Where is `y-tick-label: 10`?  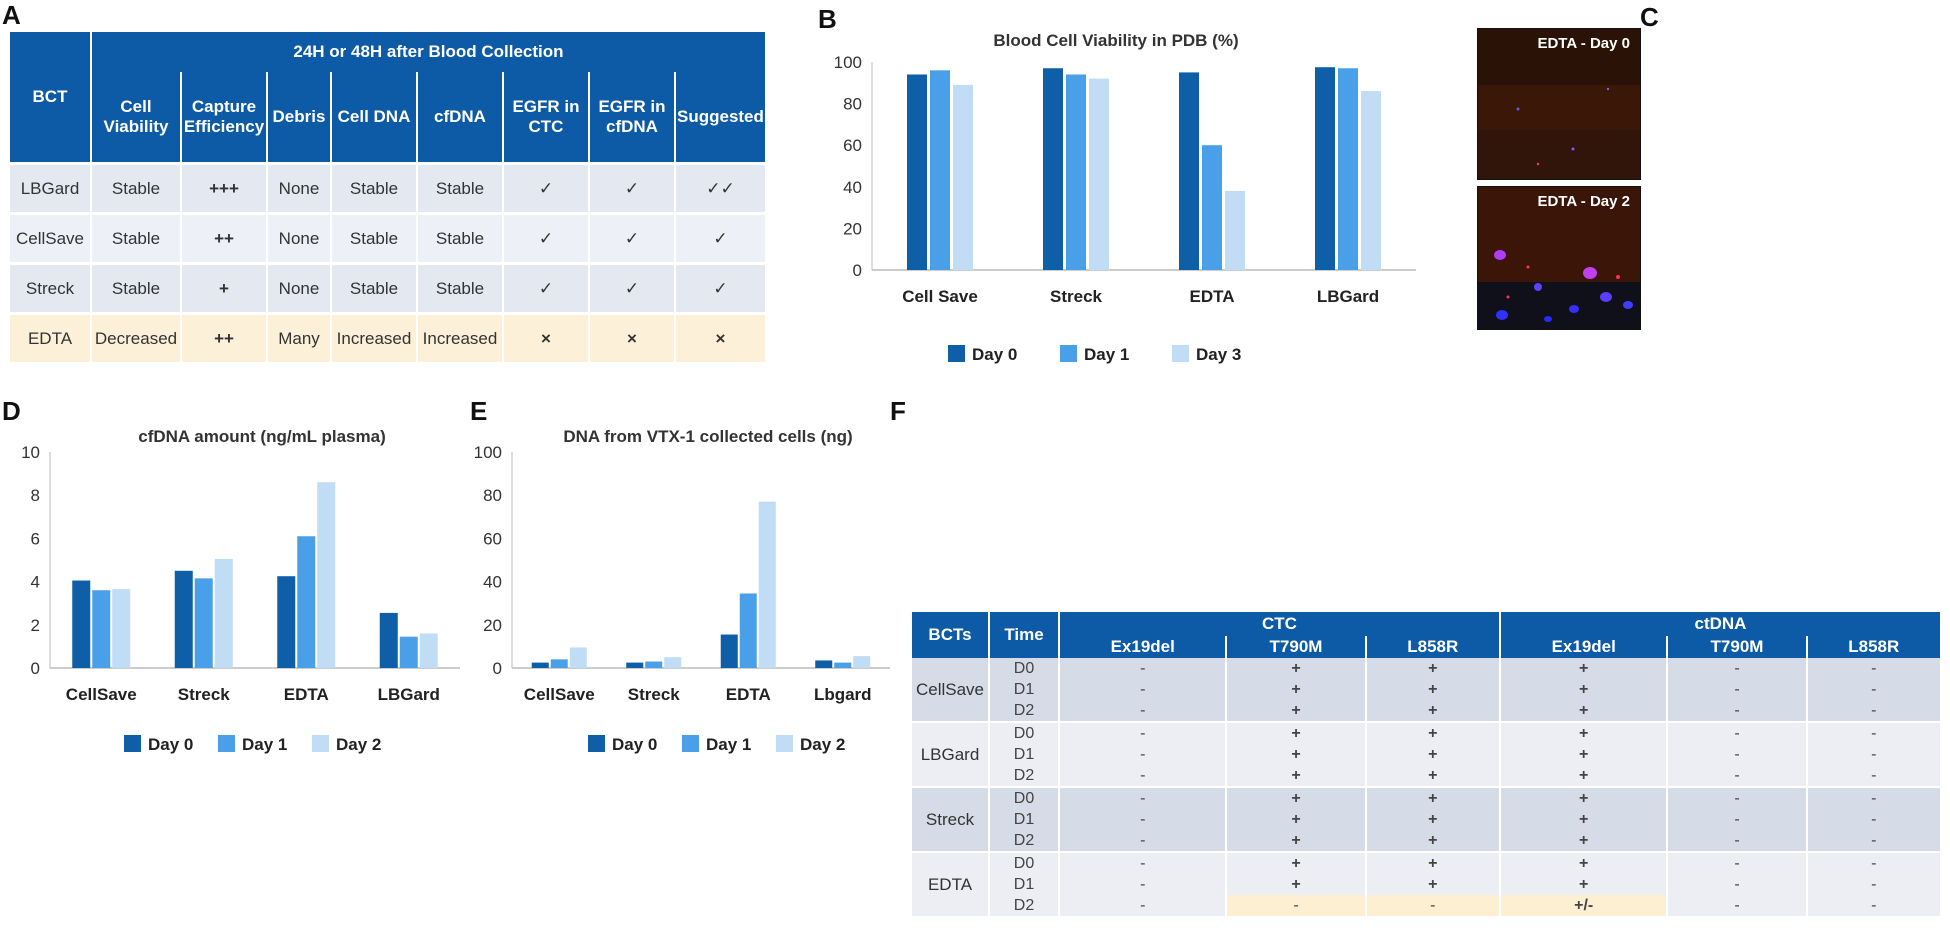 y-tick-label: 10 is located at coordinates (30, 452).